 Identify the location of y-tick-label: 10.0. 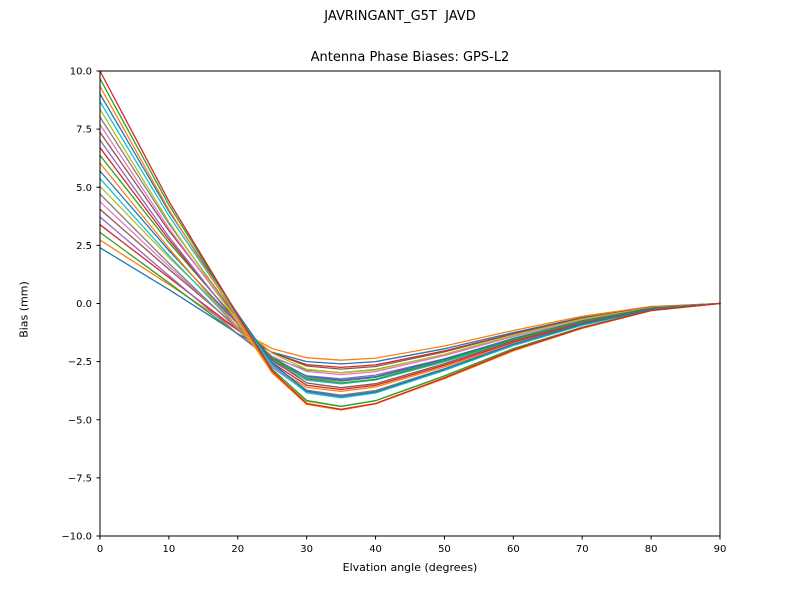
(81, 72).